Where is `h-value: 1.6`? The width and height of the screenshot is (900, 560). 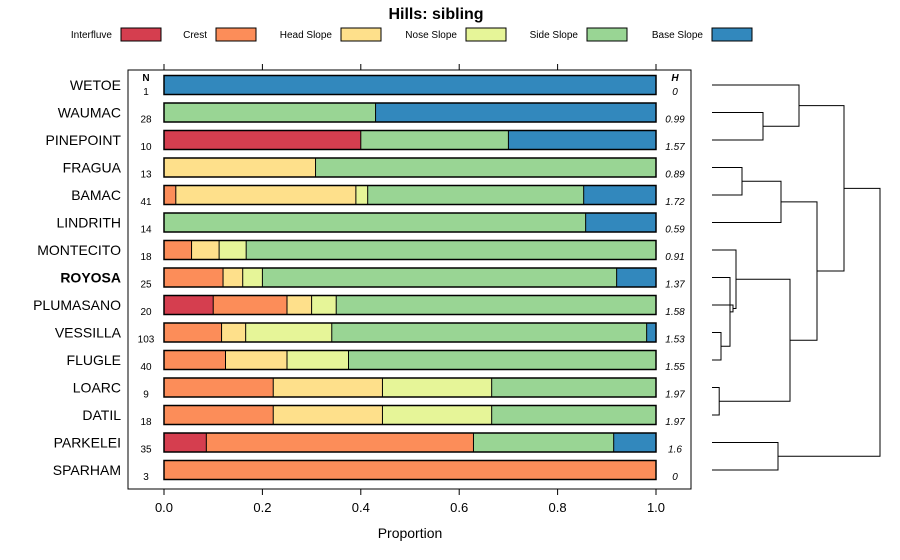 h-value: 1.6 is located at coordinates (675, 450).